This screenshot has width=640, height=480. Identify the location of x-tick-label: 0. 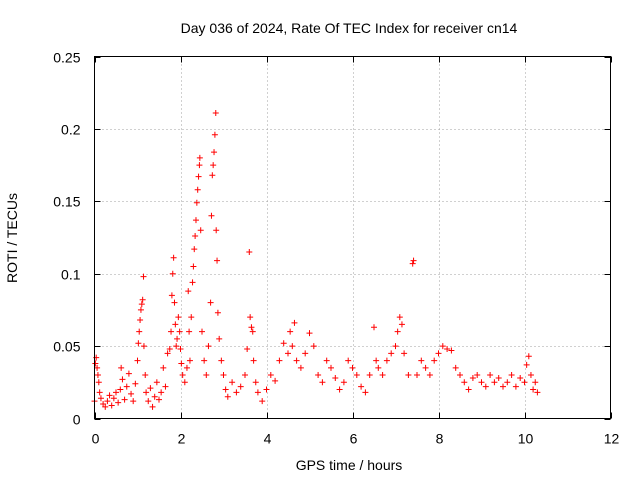
(96, 439).